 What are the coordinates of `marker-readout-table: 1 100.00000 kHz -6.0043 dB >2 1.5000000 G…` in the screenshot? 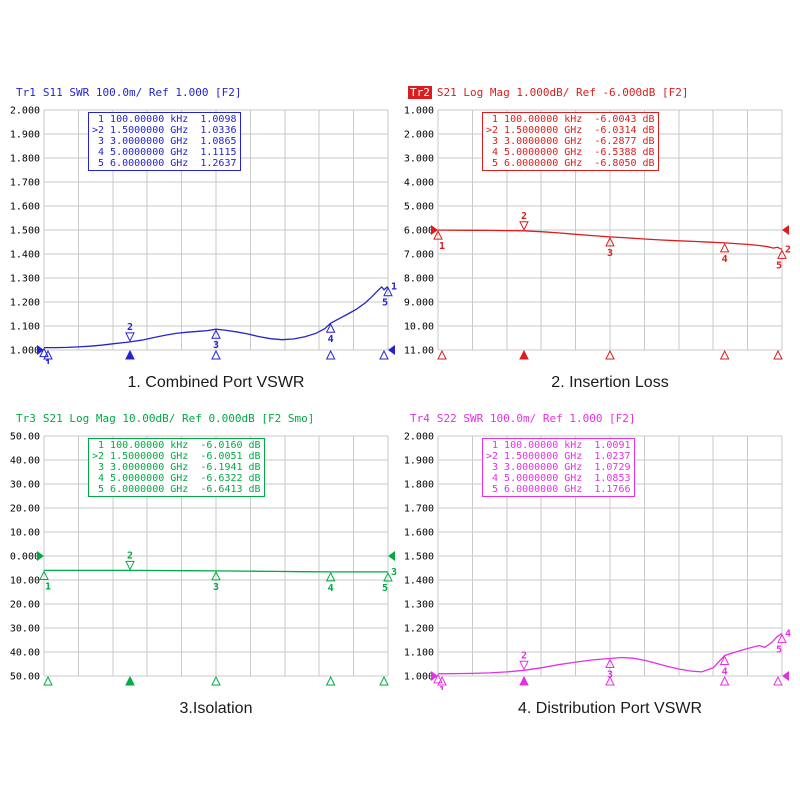 It's located at (570, 141).